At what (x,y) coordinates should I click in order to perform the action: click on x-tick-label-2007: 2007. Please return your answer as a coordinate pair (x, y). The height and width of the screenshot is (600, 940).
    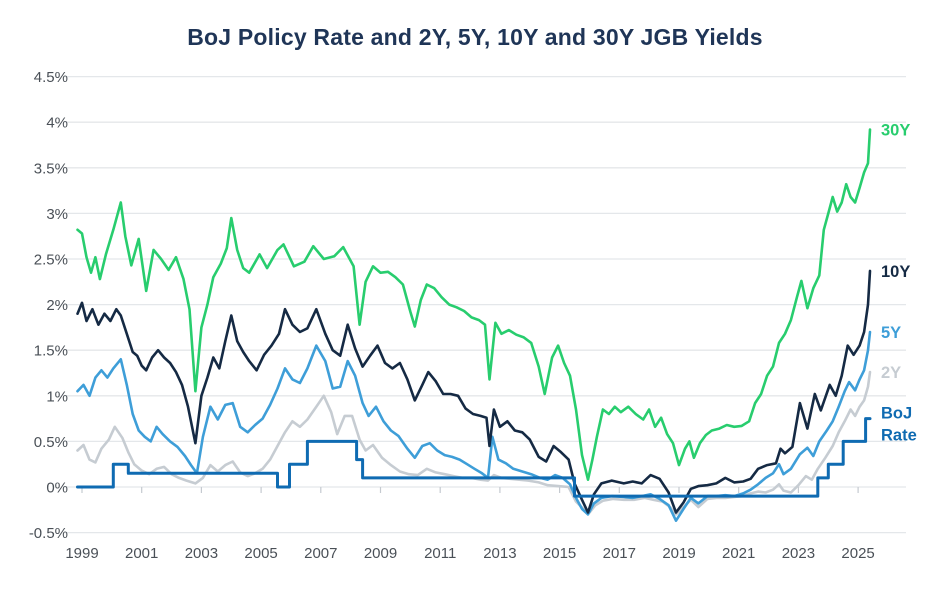
    Looking at the image, I should click on (320, 553).